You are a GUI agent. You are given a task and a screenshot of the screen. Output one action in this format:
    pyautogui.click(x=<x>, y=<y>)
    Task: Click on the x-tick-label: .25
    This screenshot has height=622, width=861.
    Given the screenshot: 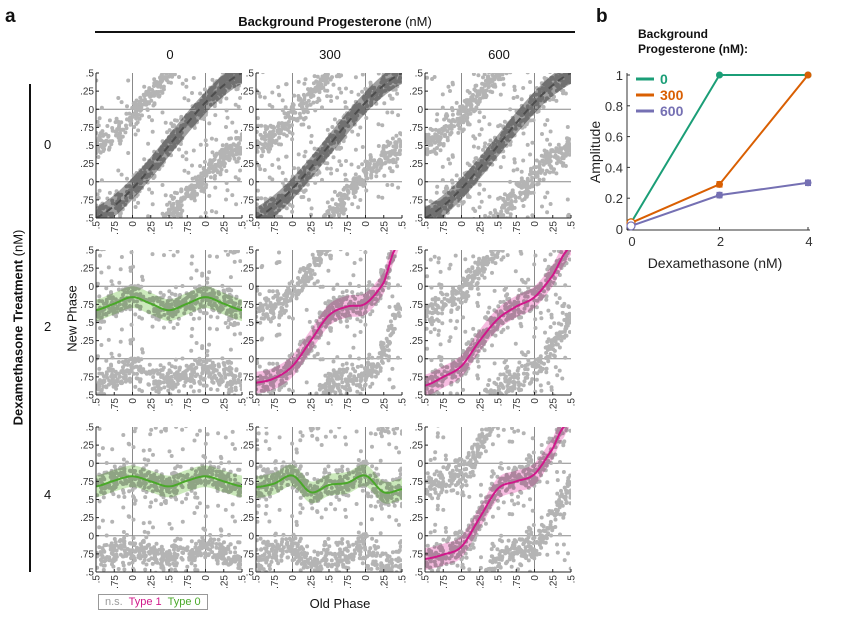 What is the action you would take?
    pyautogui.click(x=151, y=228)
    